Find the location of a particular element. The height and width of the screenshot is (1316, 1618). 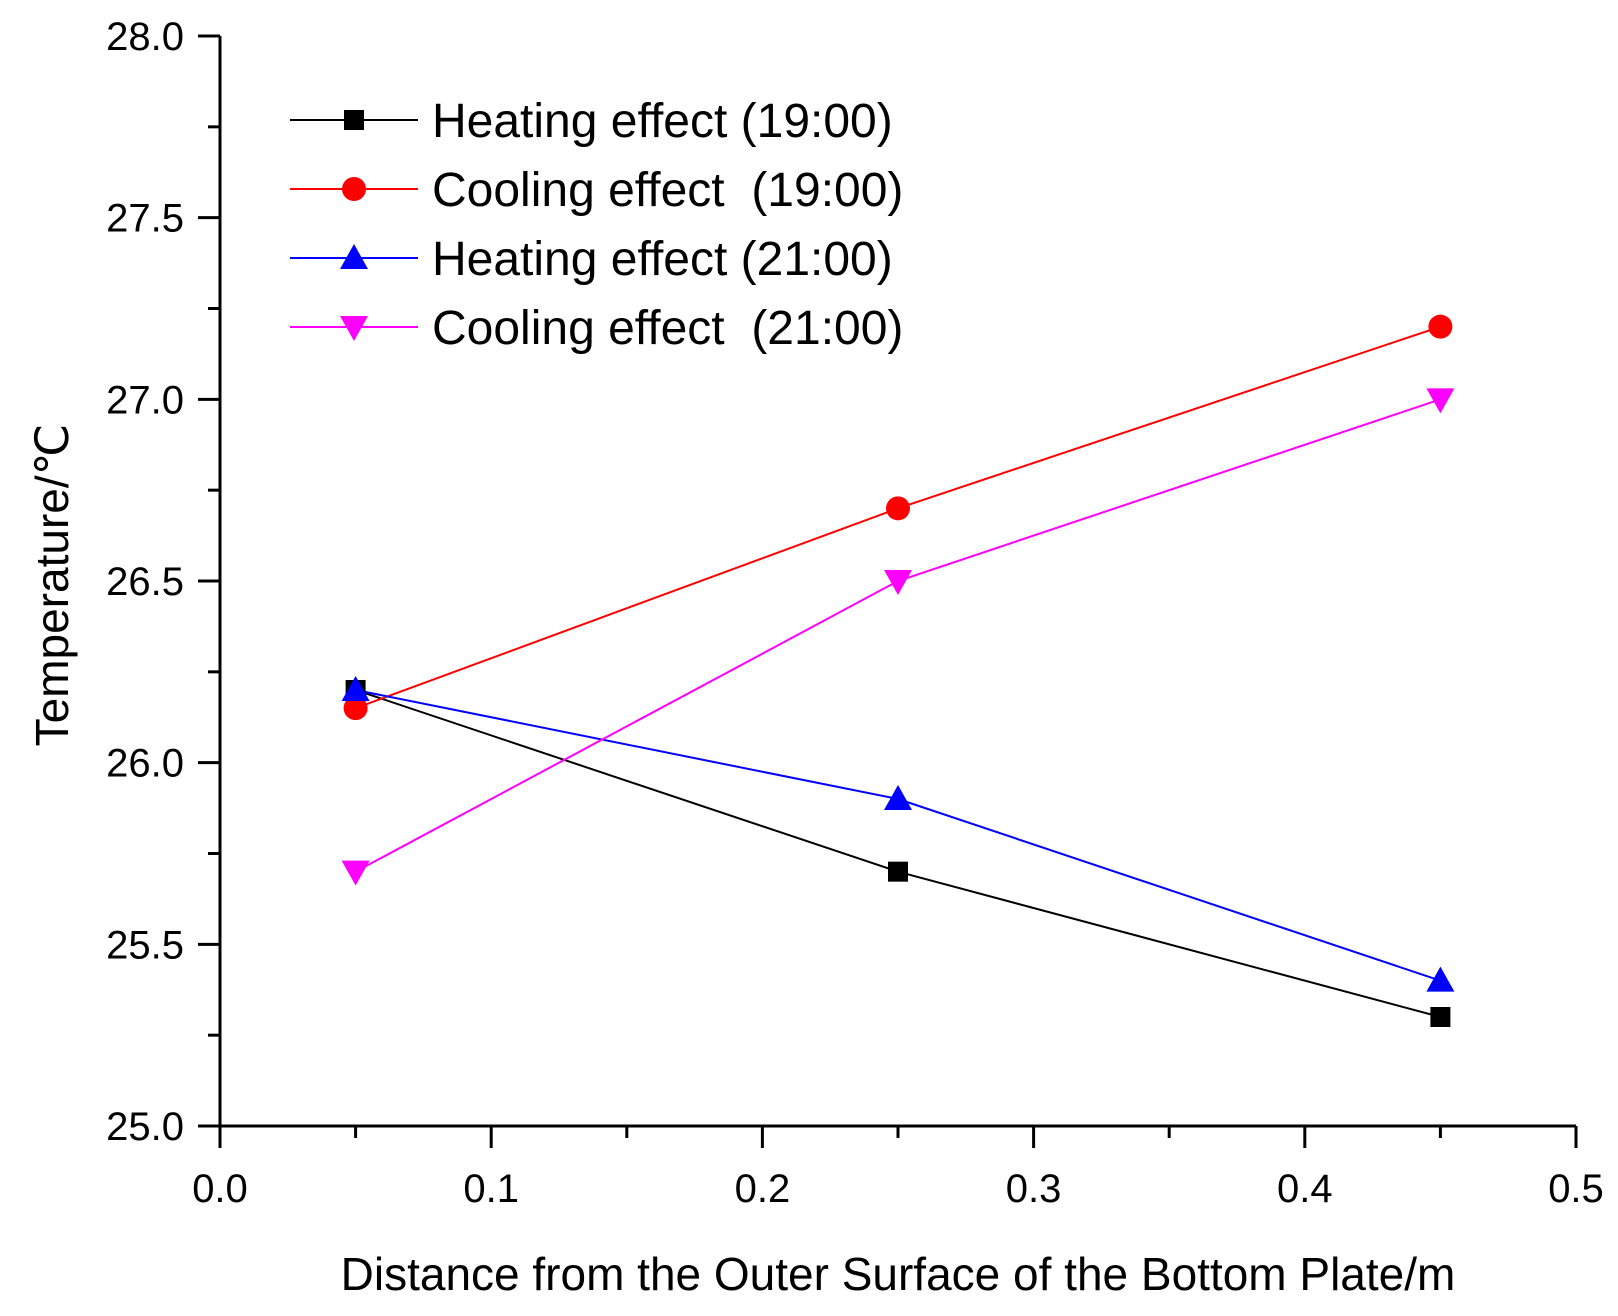

legend-label: Cooling effect (19:00) is located at coordinates (667, 190).